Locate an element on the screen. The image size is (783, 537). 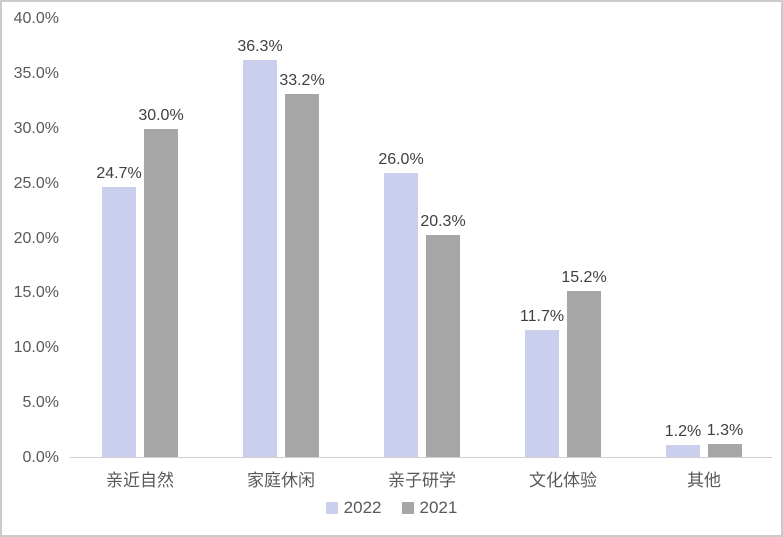
data-label-2022-2: 36.3% is located at coordinates (260, 46).